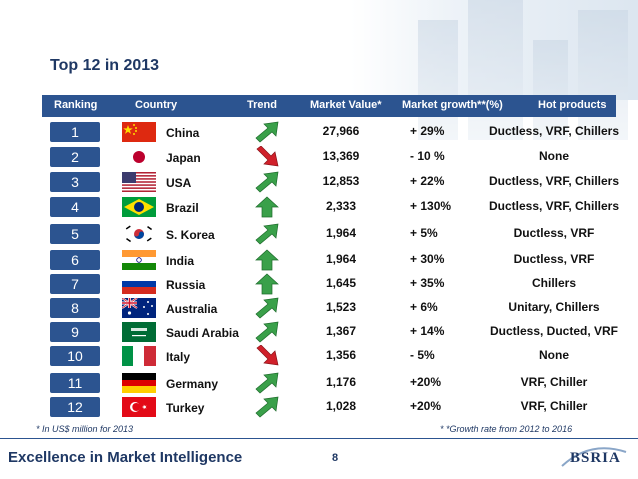 Image resolution: width=638 pixels, height=479 pixels. Describe the element at coordinates (192, 309) in the screenshot. I see `country-name: Australia` at that location.